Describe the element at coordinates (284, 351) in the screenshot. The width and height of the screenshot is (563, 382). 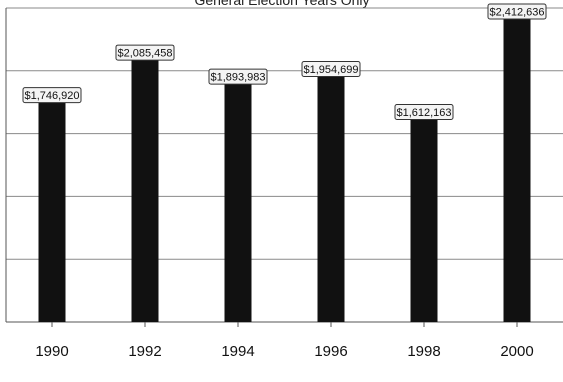
I see `x-tick-labels: 1990 1992 1994 1996 1998 2000` at that location.